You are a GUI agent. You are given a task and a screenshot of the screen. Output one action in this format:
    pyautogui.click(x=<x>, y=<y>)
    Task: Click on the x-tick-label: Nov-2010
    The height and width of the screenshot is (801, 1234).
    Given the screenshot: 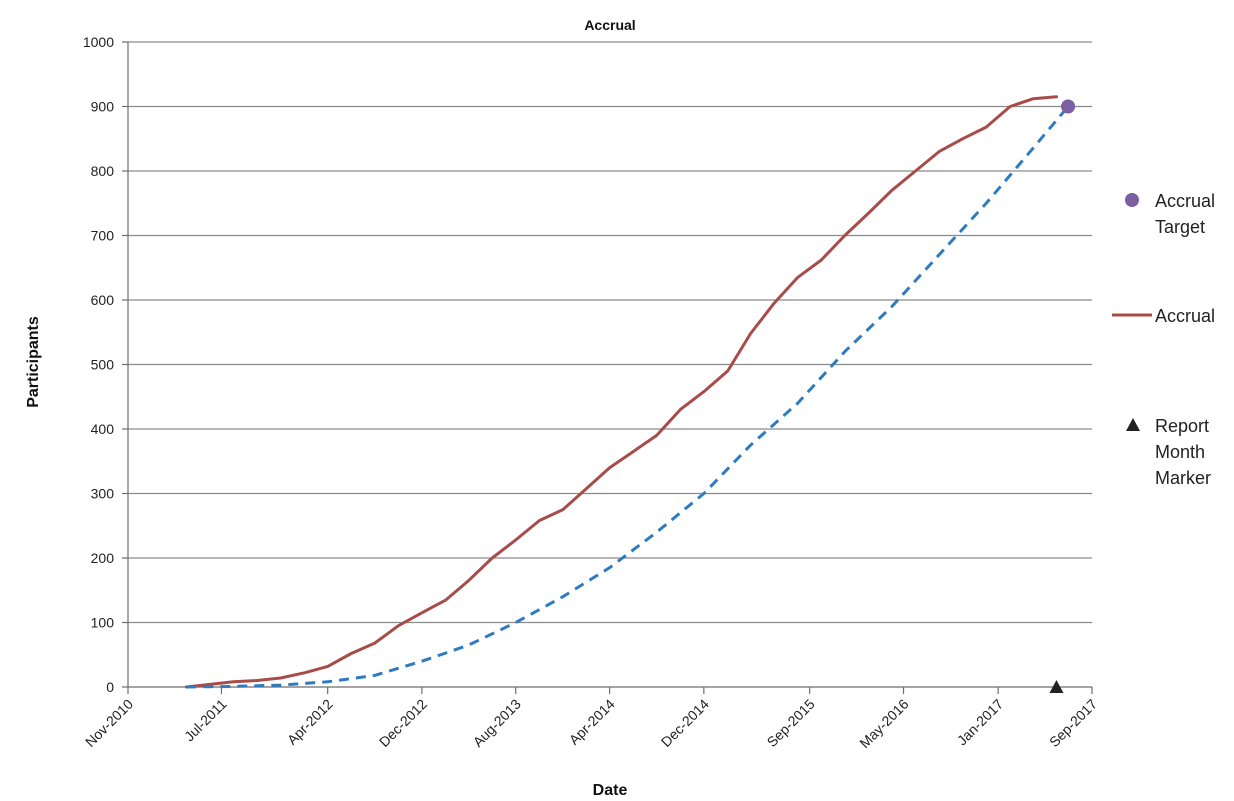 What is the action you would take?
    pyautogui.click(x=109, y=723)
    